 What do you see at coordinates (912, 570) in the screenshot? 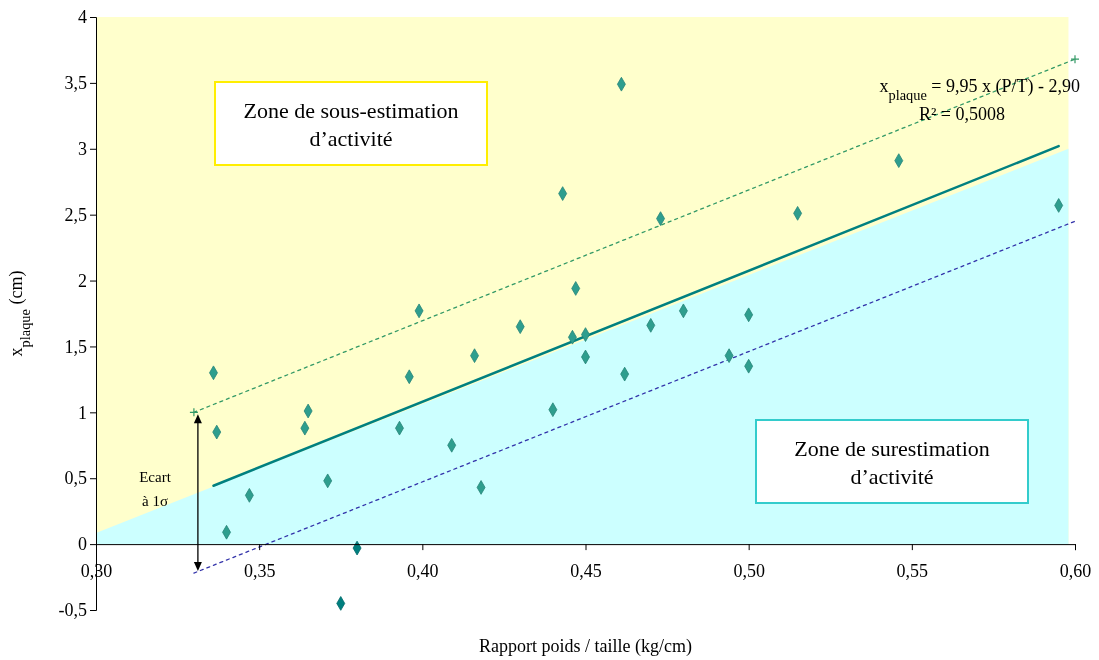
I see `x-tick-label: 0,55` at bounding box center [912, 570].